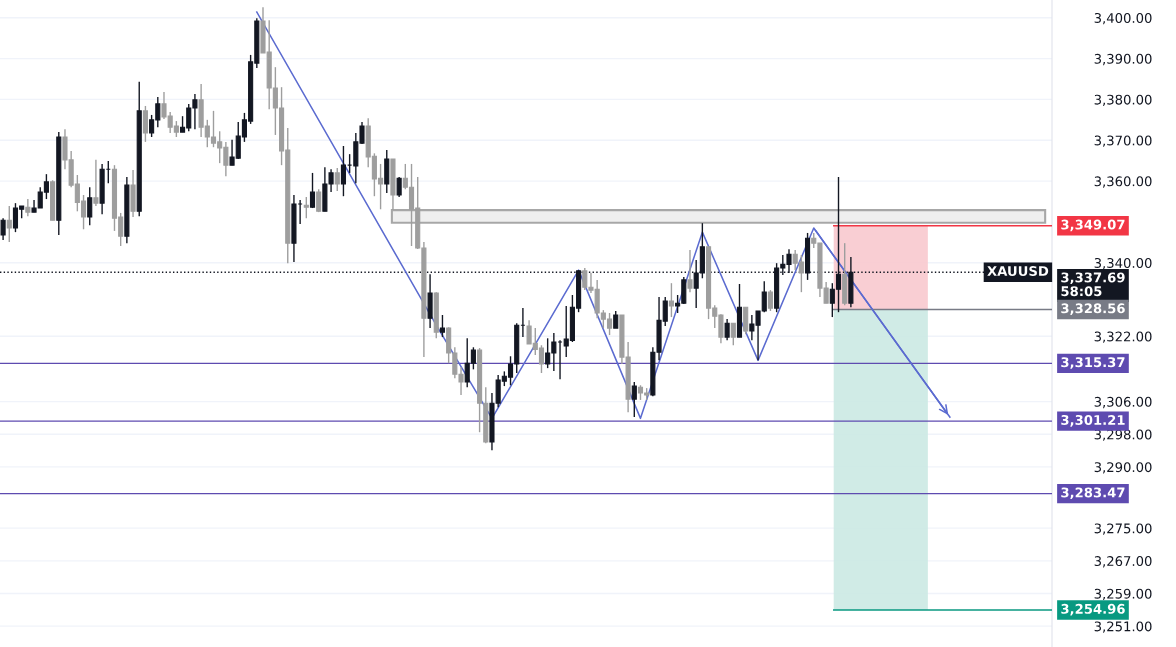  Describe the element at coordinates (1123, 263) in the screenshot. I see `y-tick-label: 3,340.00` at that location.